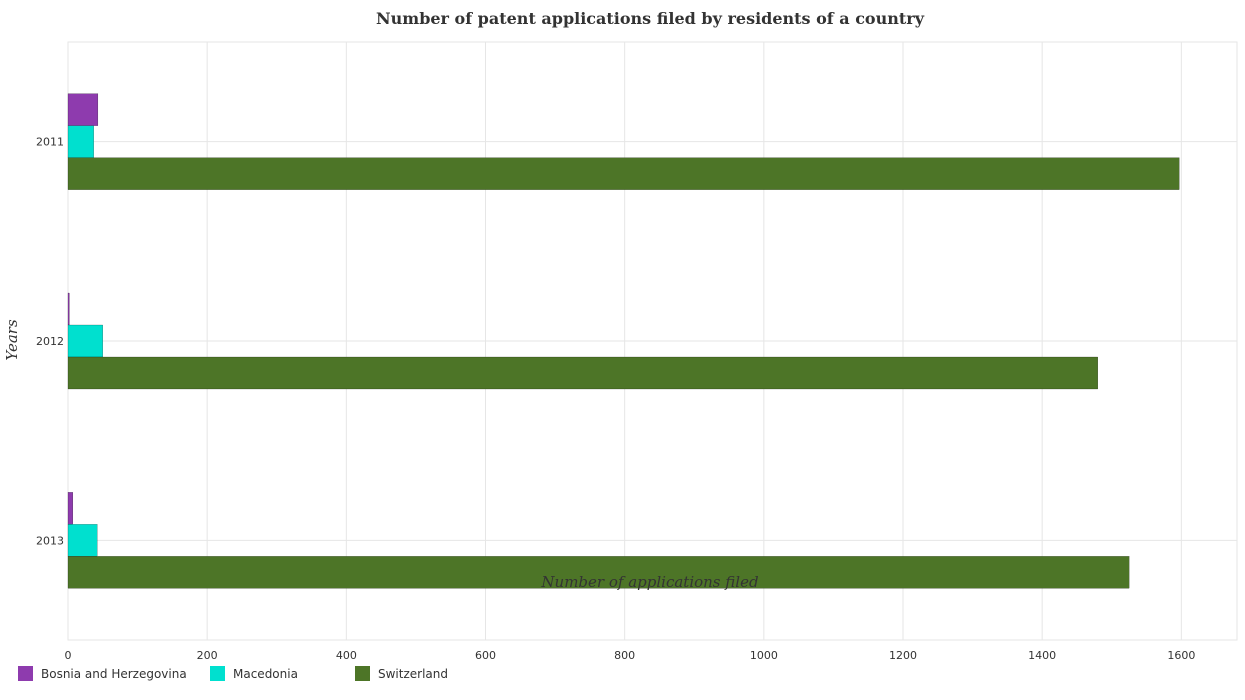 This screenshot has width=1245, height=700. Describe the element at coordinates (50, 142) in the screenshot. I see `y-tick-label: 2011` at that location.